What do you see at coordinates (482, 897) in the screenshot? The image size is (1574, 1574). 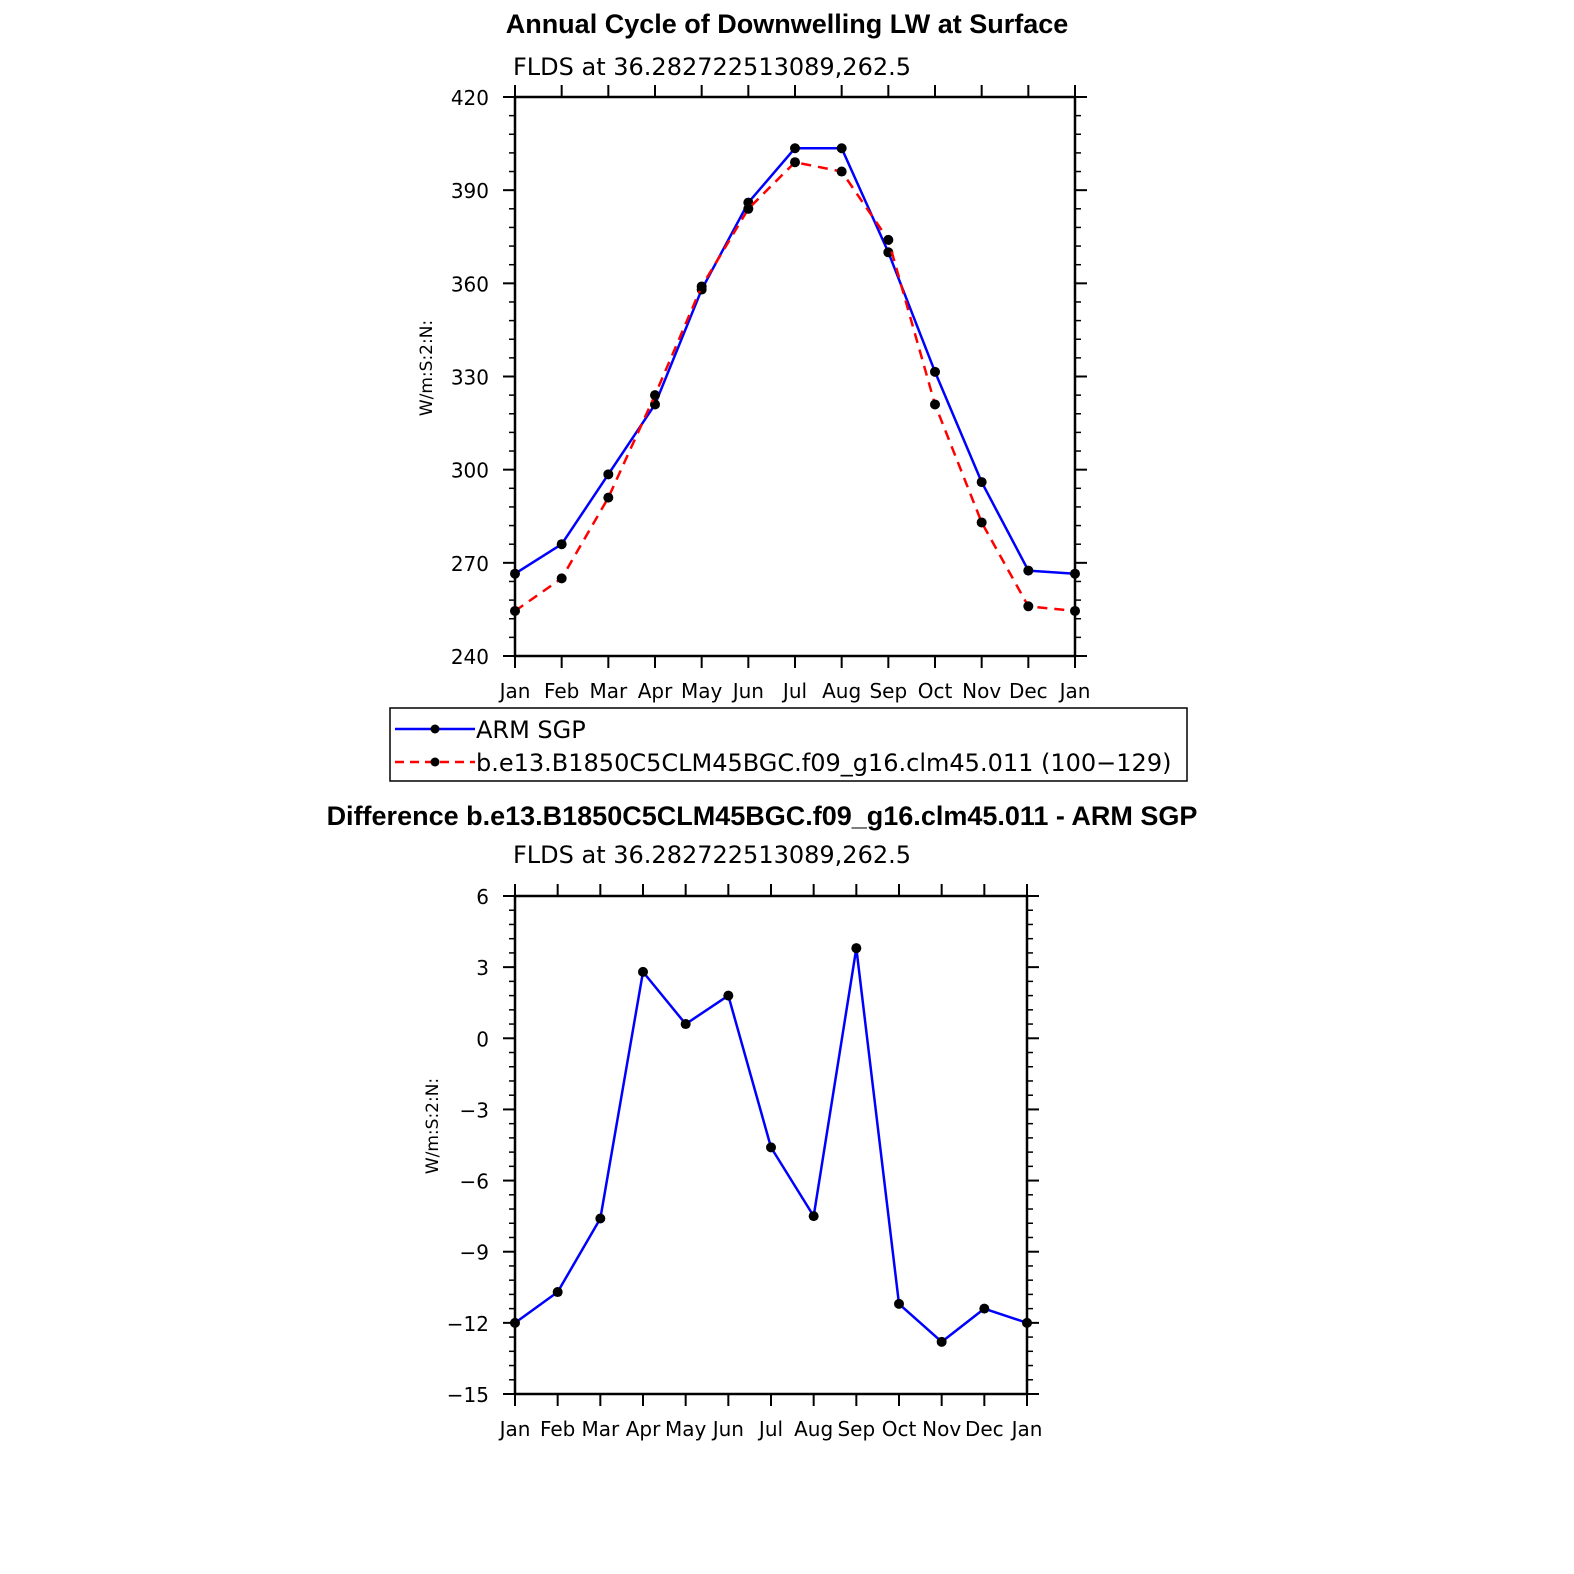 I see `y-tick-label: 6` at bounding box center [482, 897].